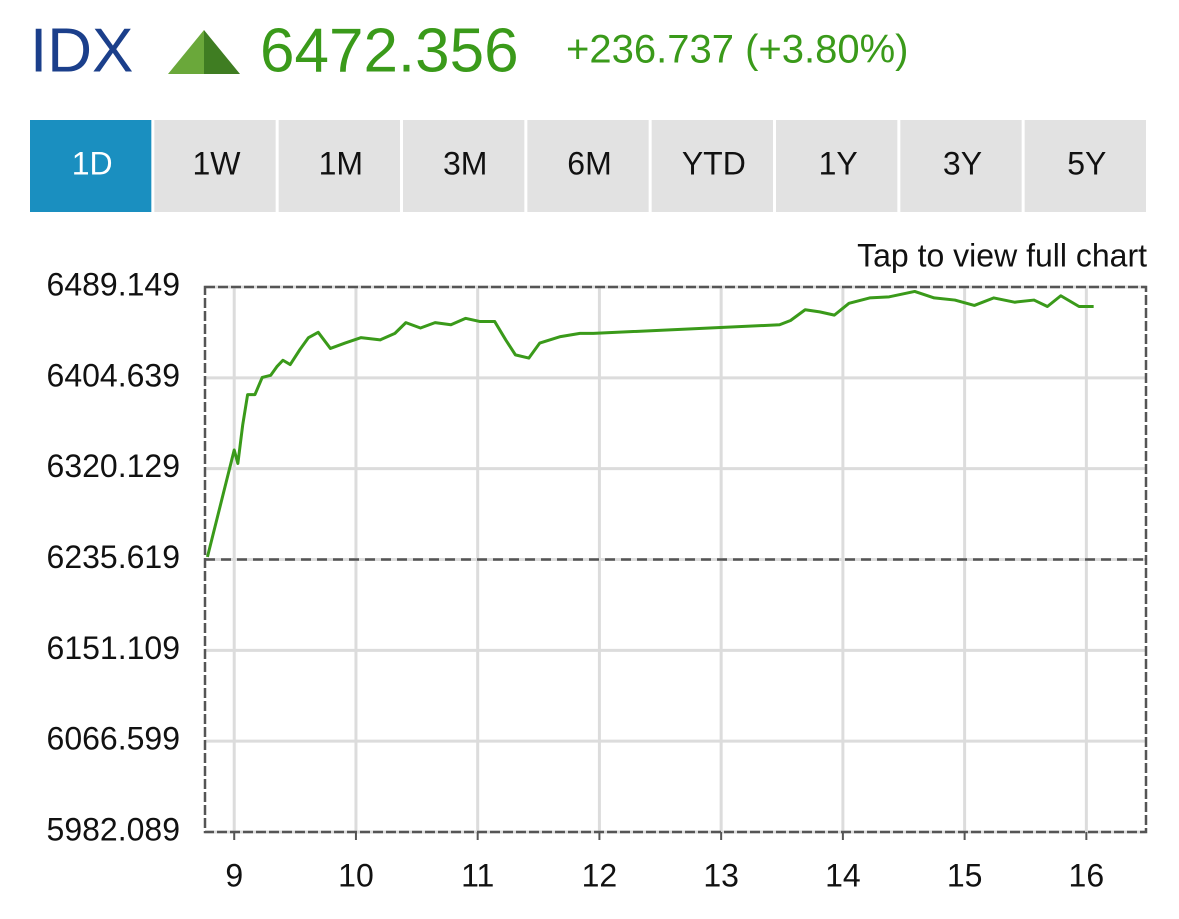 The width and height of the screenshot is (1179, 919). What do you see at coordinates (186, 52) in the screenshot?
I see `up-icon` at bounding box center [186, 52].